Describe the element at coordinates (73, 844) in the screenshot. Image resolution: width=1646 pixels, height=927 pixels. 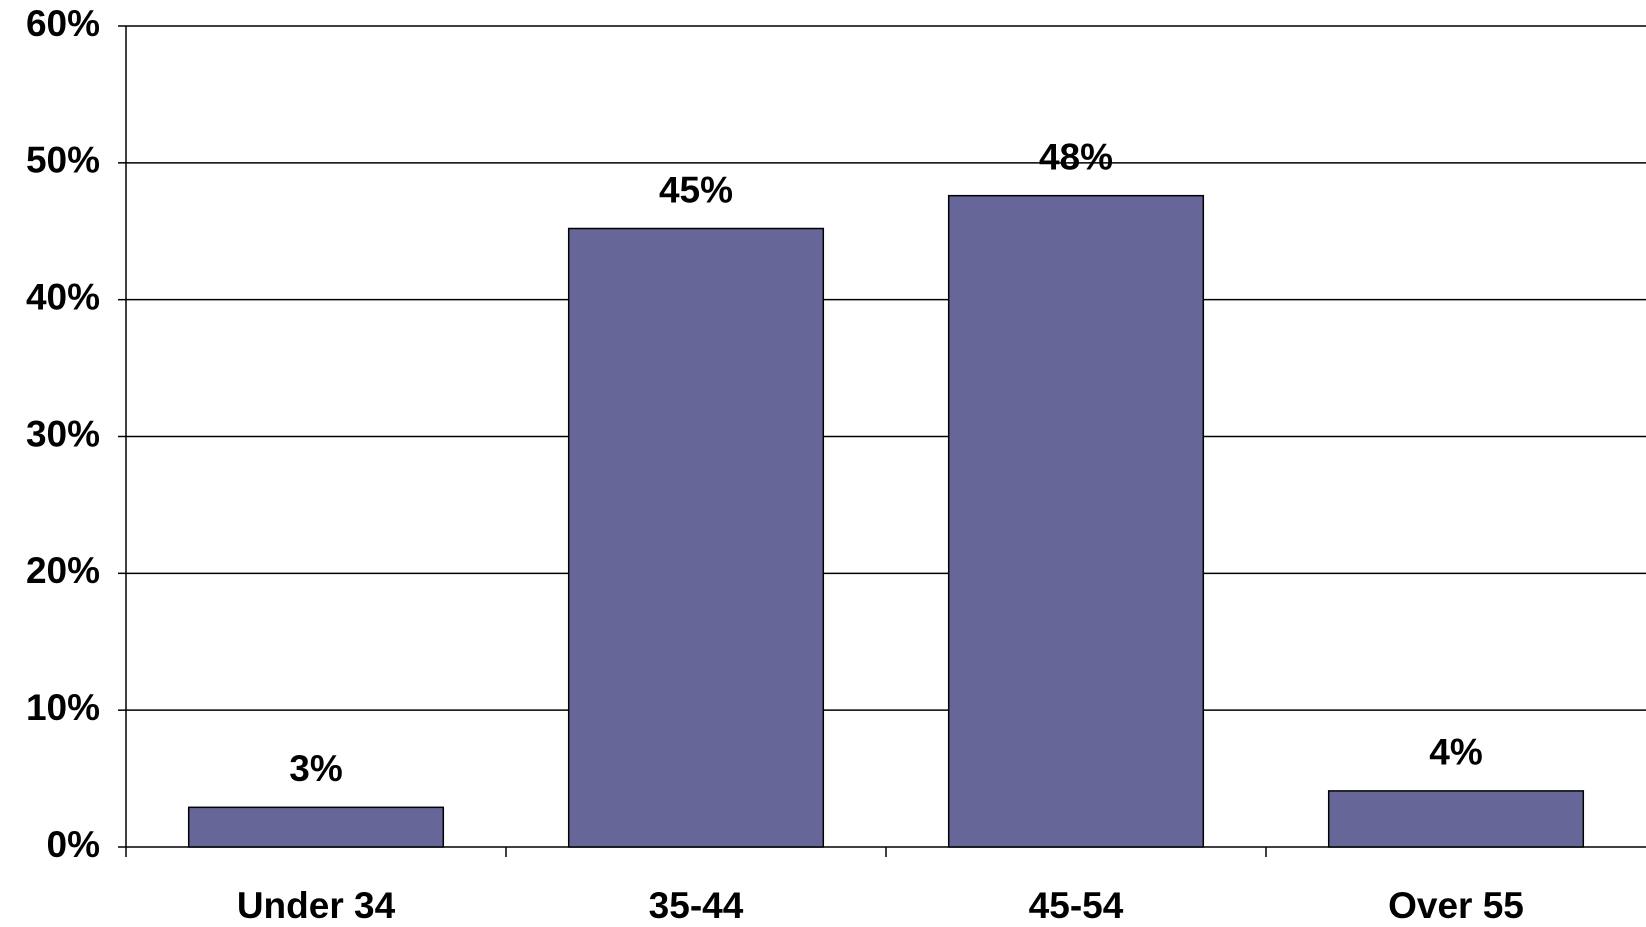
I see `y-tick-label: 0%` at that location.